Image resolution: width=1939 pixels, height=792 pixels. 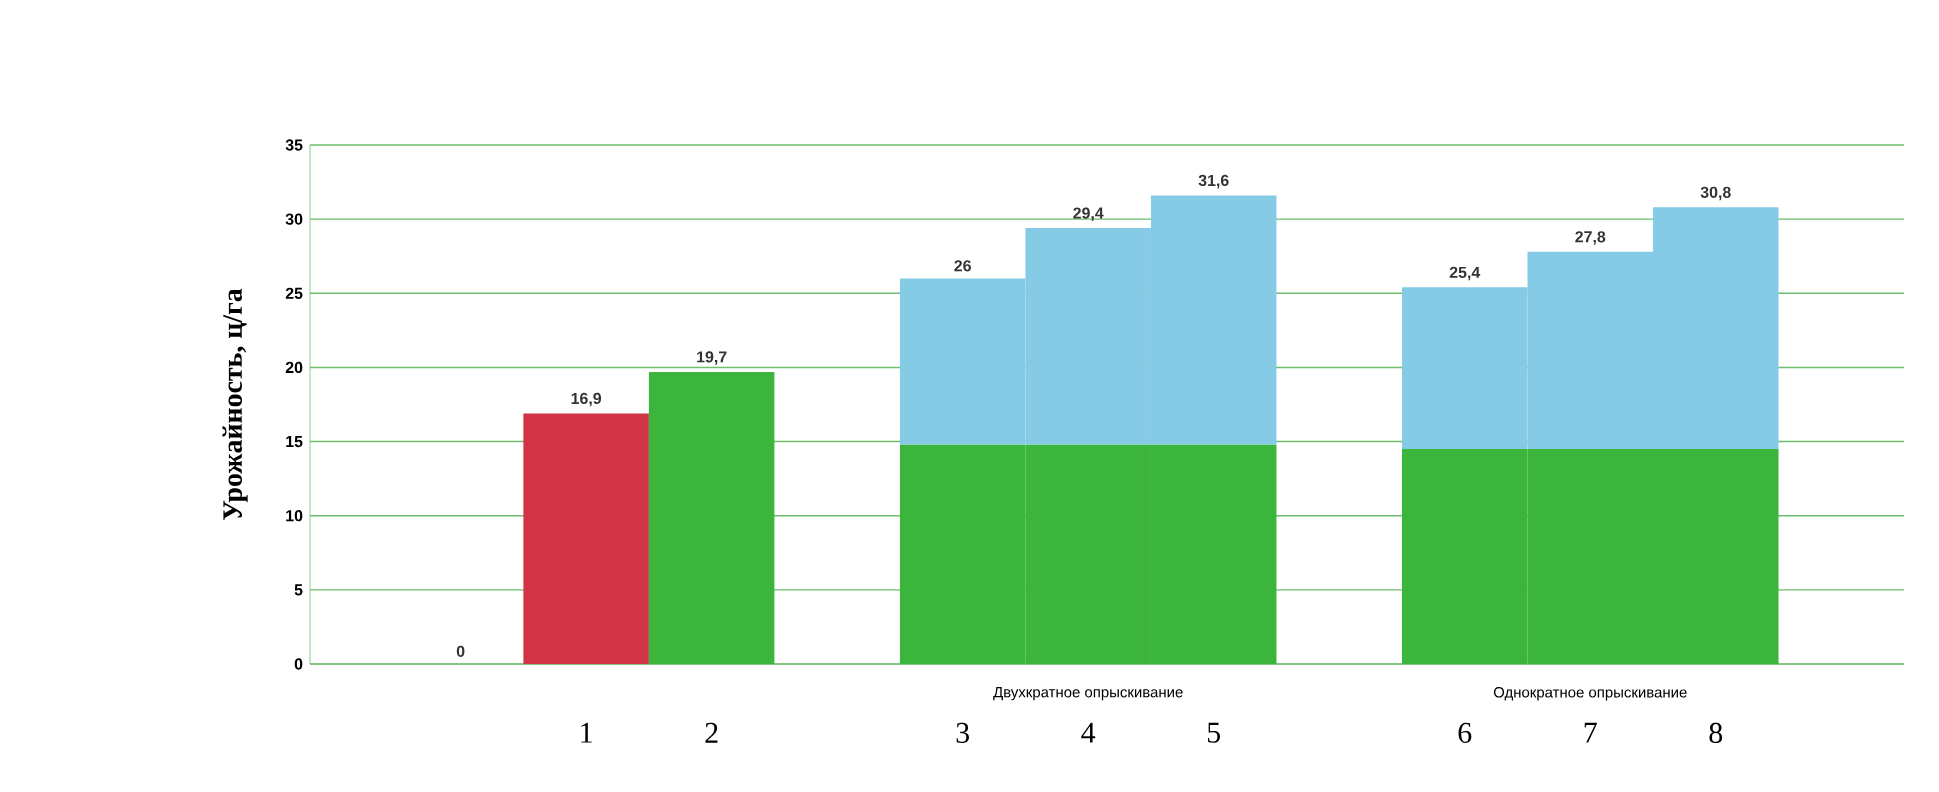 What do you see at coordinates (1590, 732) in the screenshot?
I see `x-tick-label: 7` at bounding box center [1590, 732].